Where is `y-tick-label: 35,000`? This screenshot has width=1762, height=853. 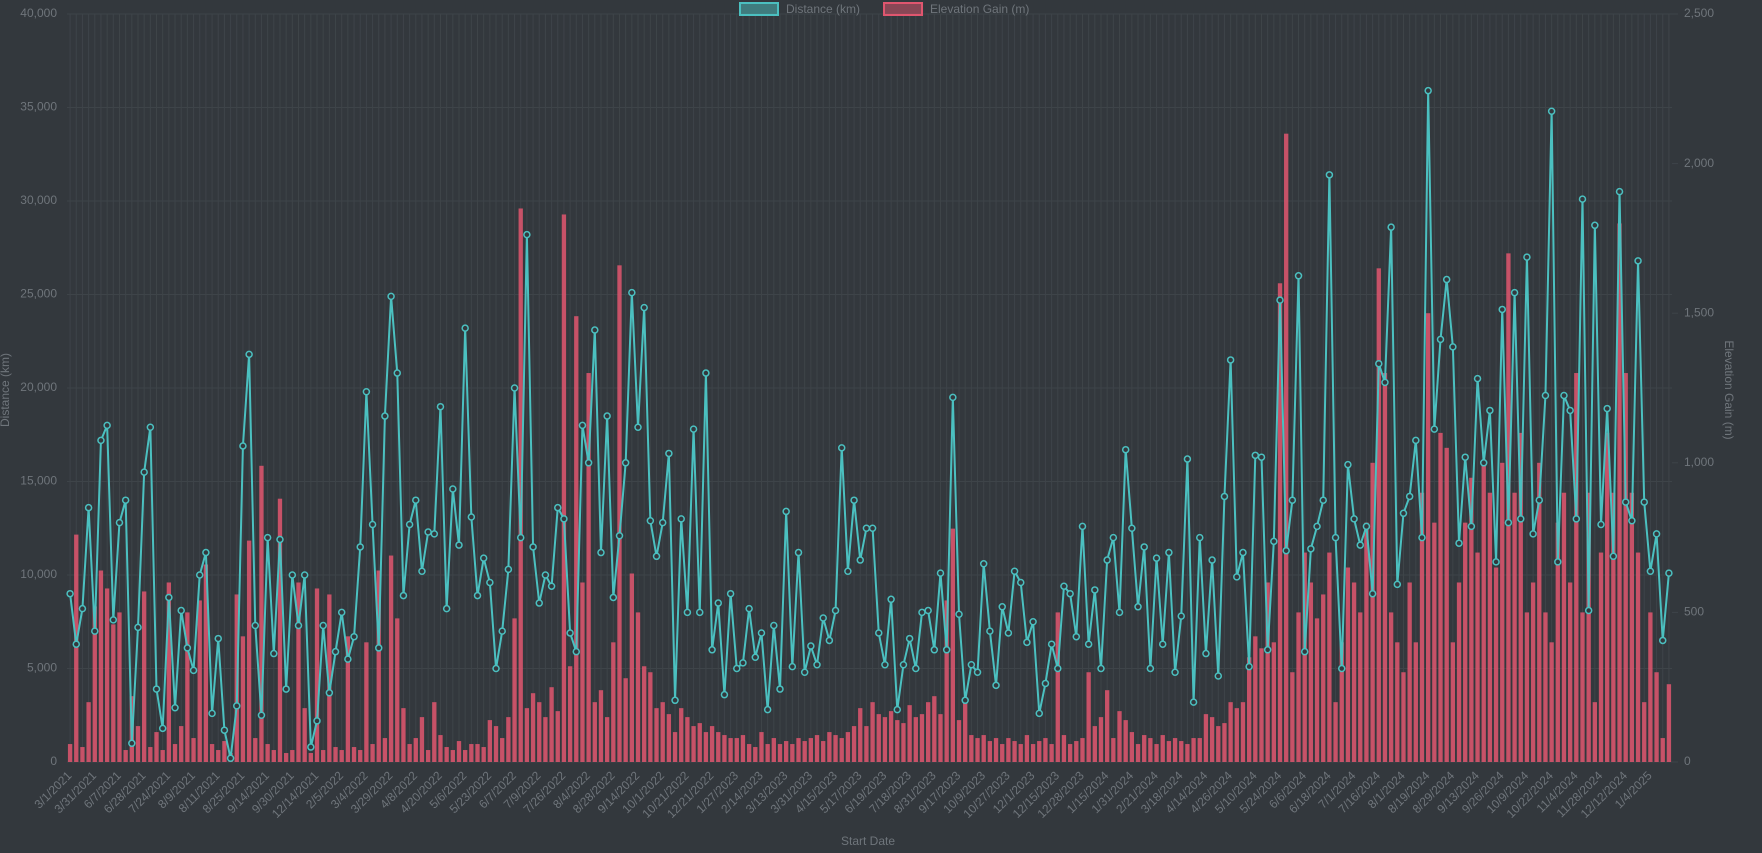 y-tick-label: 35,000 is located at coordinates (38, 107).